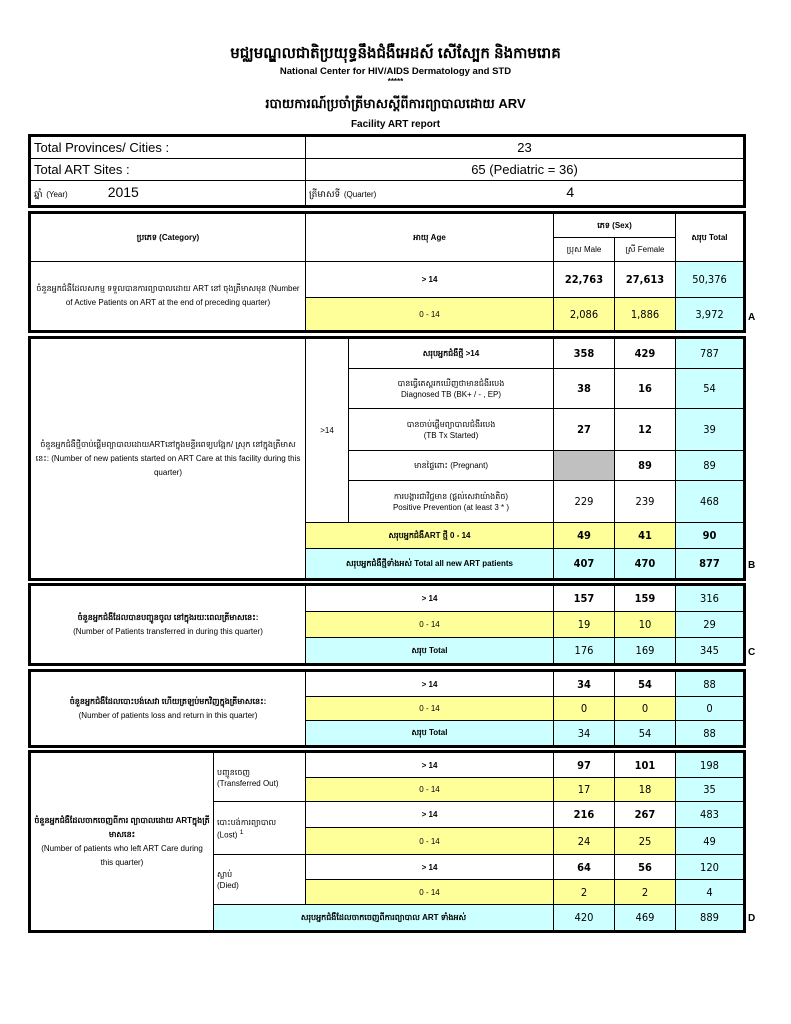 This screenshot has height=1024, width=791. I want to click on row-sublabel: (TB Tx Started), so click(451, 435).